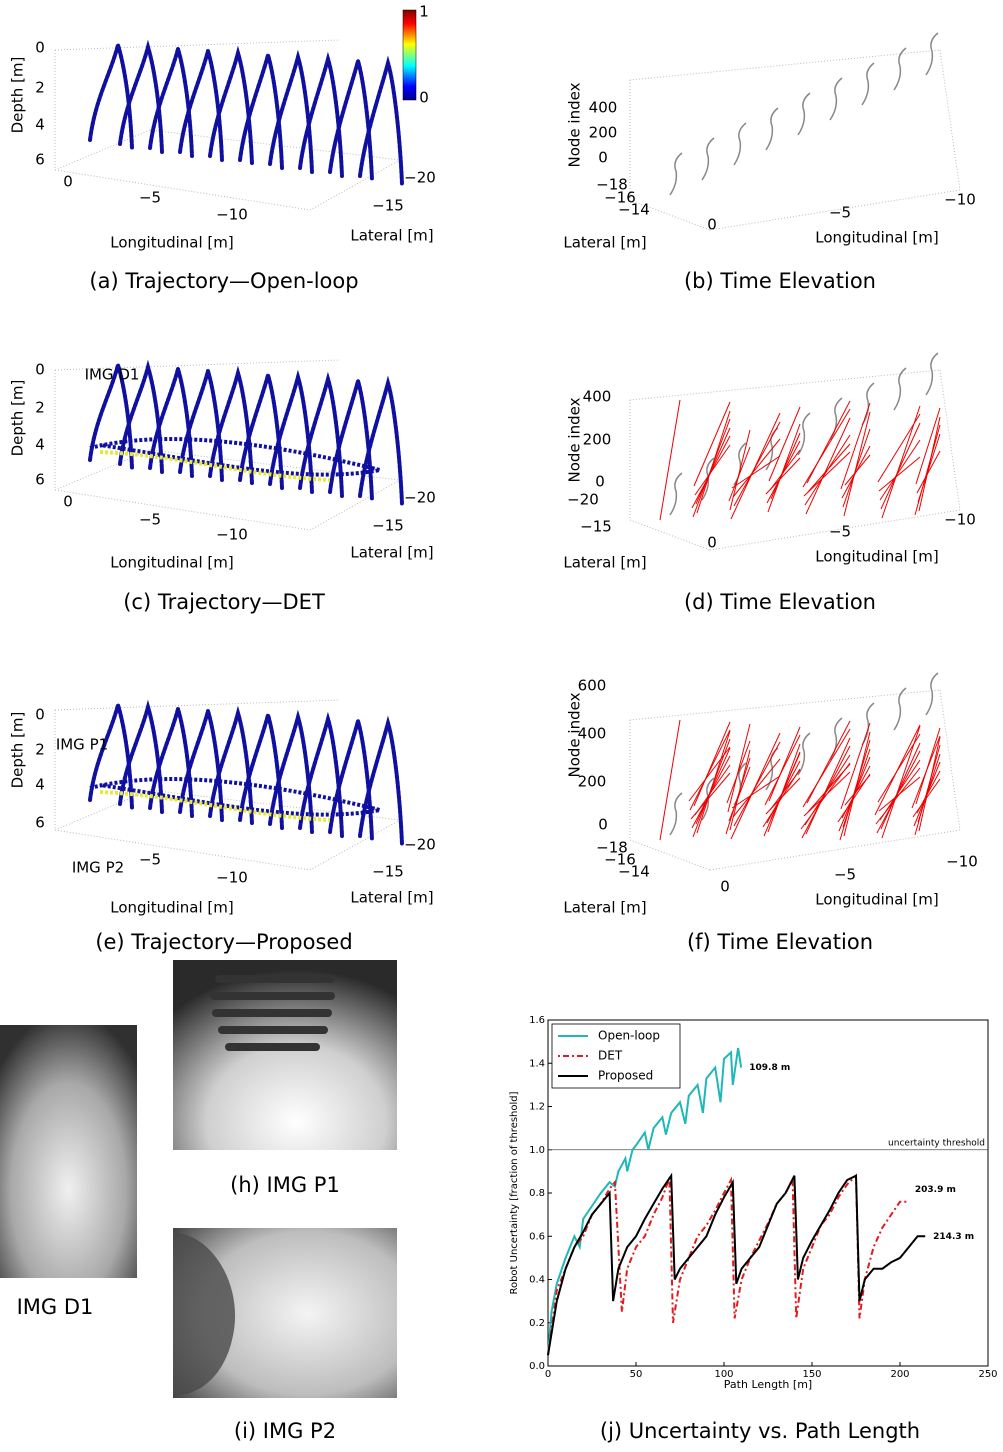 This screenshot has width=1003, height=1452. What do you see at coordinates (548, 1374) in the screenshot?
I see `x-tick-label: 0` at bounding box center [548, 1374].